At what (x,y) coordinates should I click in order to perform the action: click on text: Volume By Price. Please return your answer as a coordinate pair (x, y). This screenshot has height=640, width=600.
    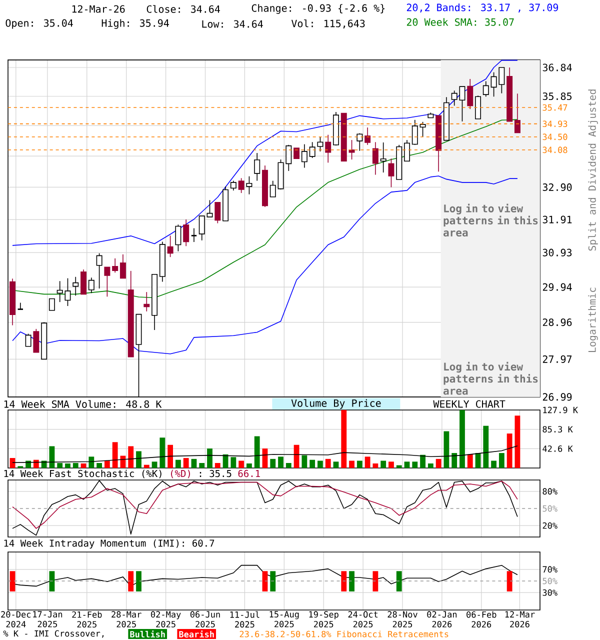
    Looking at the image, I should click on (336, 404).